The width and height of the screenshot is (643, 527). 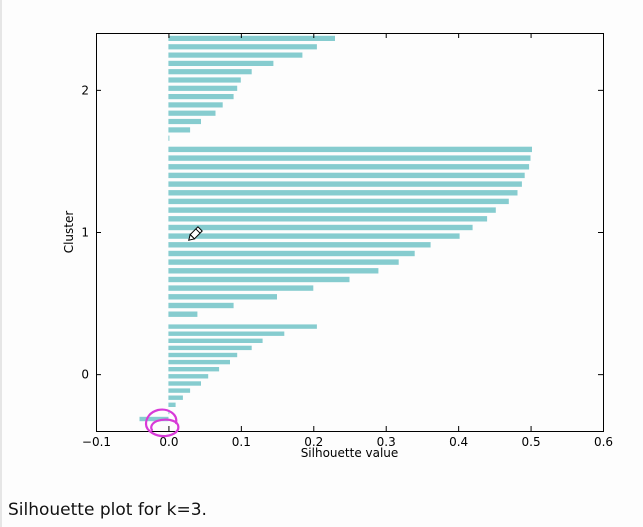 What do you see at coordinates (531, 442) in the screenshot?
I see `x-tick-label: 0.5` at bounding box center [531, 442].